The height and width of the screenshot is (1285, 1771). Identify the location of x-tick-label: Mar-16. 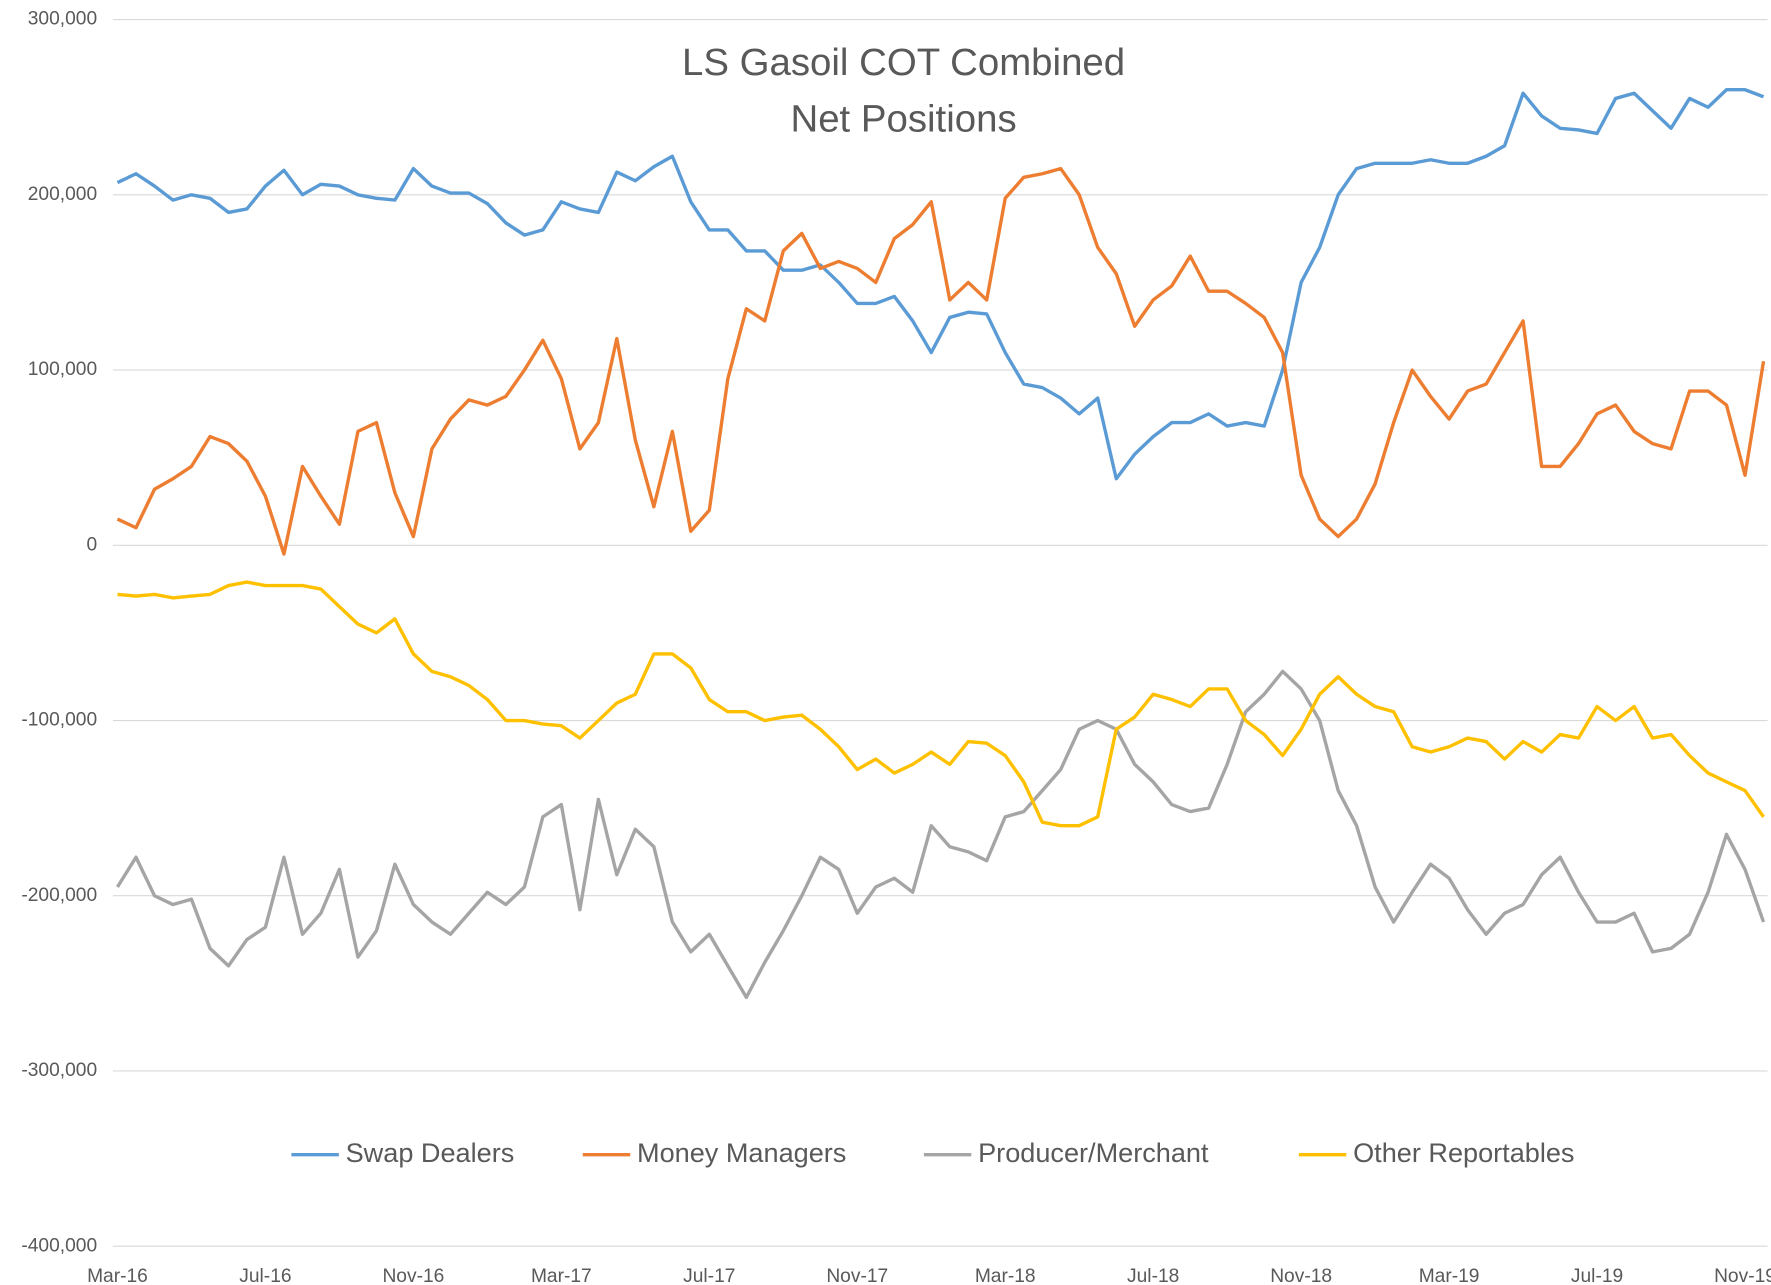
(117, 1275).